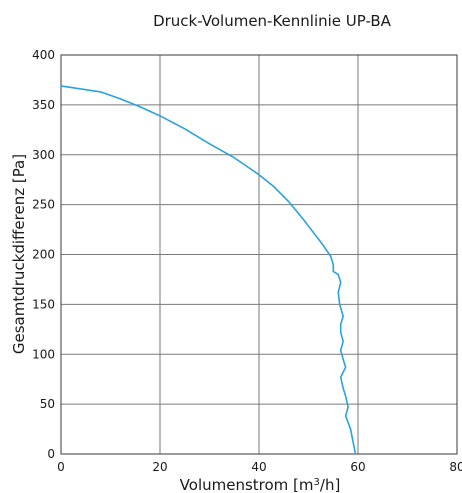 The height and width of the screenshot is (493, 462). What do you see at coordinates (272, 21) in the screenshot?
I see `chart-title: Druck-Volumen-Kennlinie UP-BA` at bounding box center [272, 21].